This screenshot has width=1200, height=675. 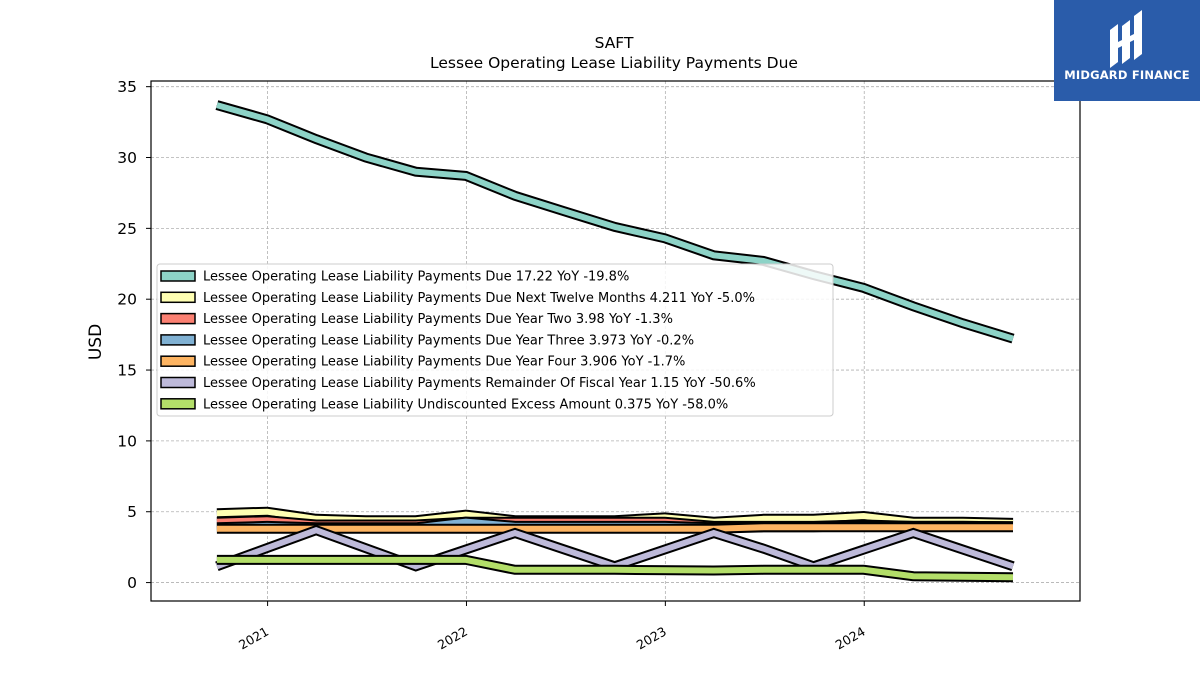 I want to click on y-tick-label: 35, so click(x=127, y=87).